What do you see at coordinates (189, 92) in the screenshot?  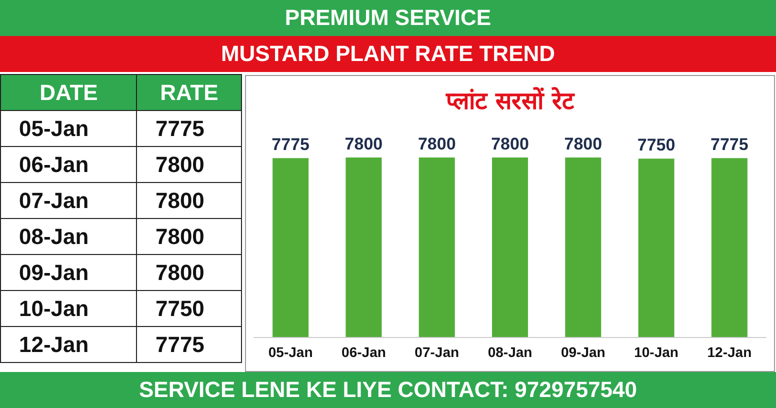 I see `text: RATE` at bounding box center [189, 92].